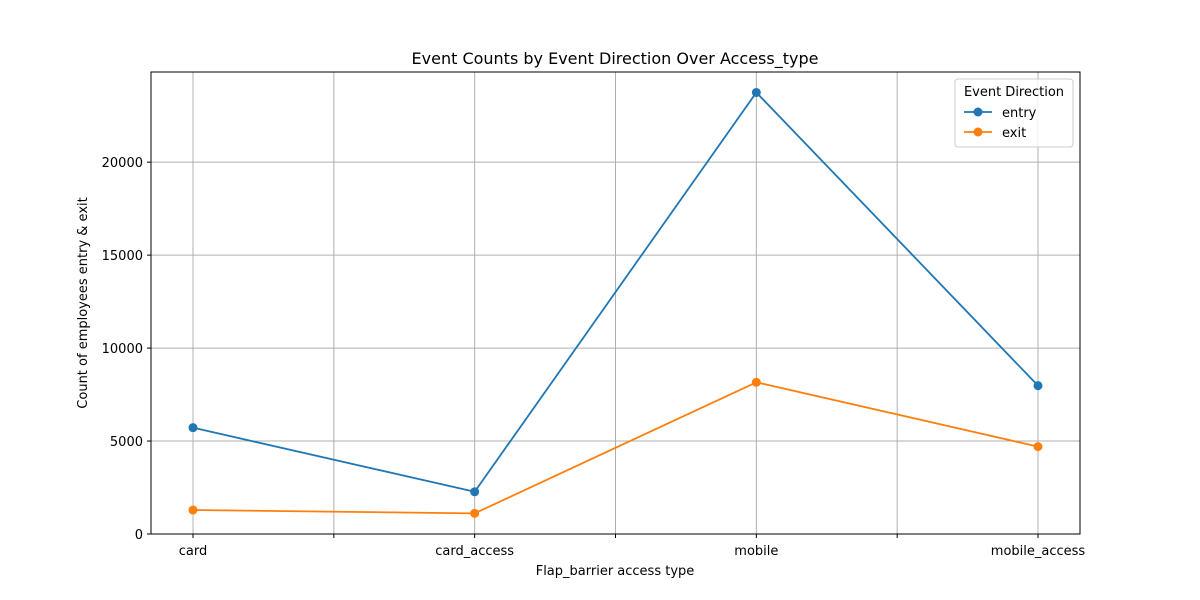 Image resolution: width=1200 pixels, height=600 pixels. What do you see at coordinates (474, 551) in the screenshot?
I see `x-tick-label: card_access` at bounding box center [474, 551].